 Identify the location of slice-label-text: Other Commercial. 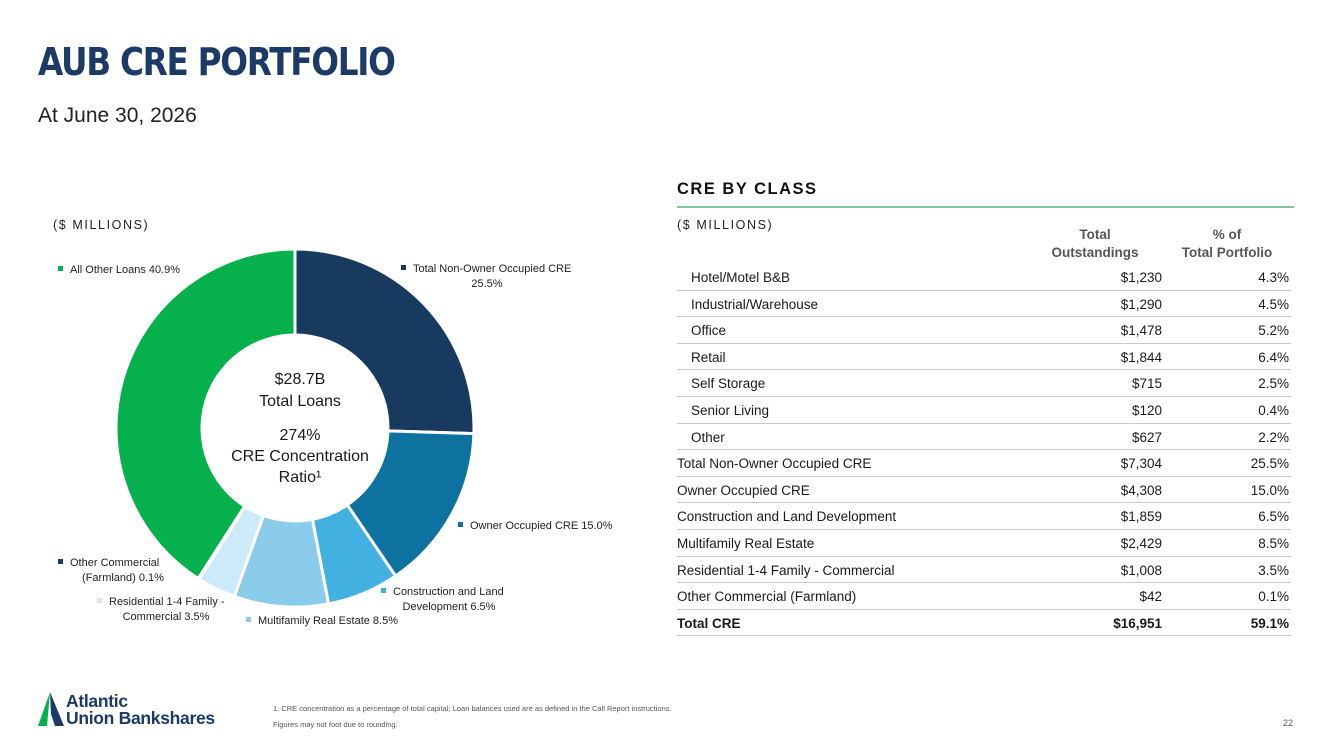
(114, 563).